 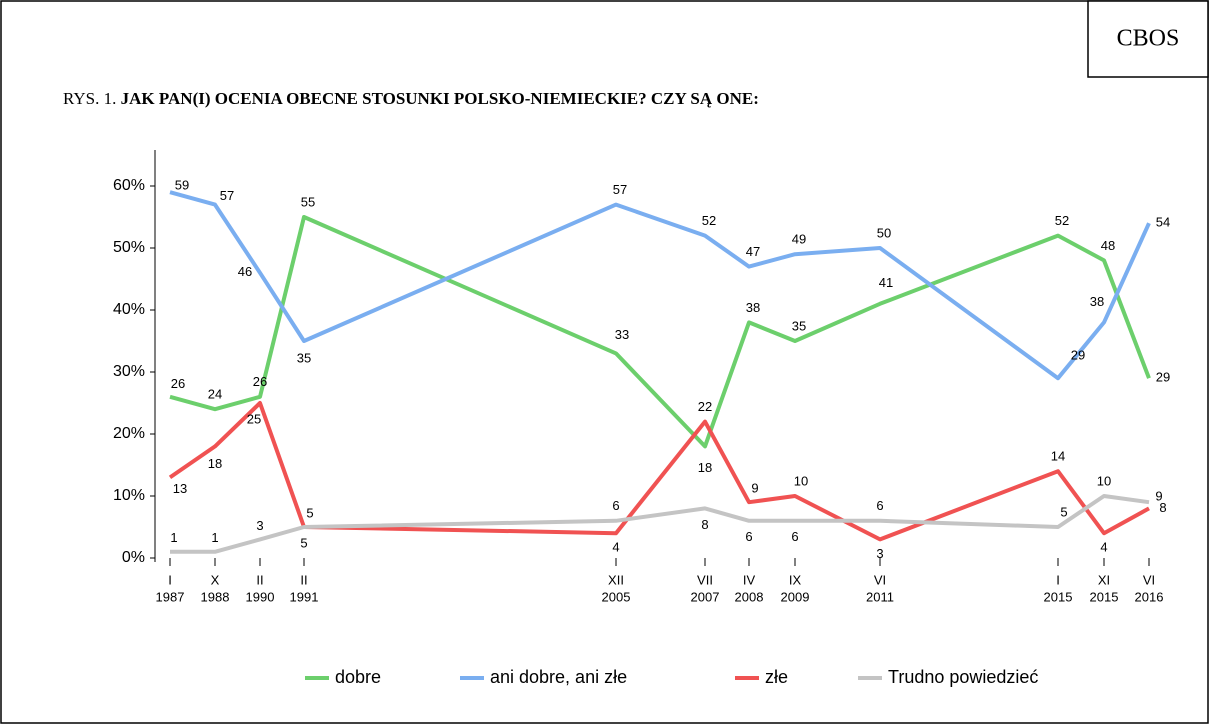 What do you see at coordinates (558, 677) in the screenshot?
I see `legend-label: ani dobre, ani złe` at bounding box center [558, 677].